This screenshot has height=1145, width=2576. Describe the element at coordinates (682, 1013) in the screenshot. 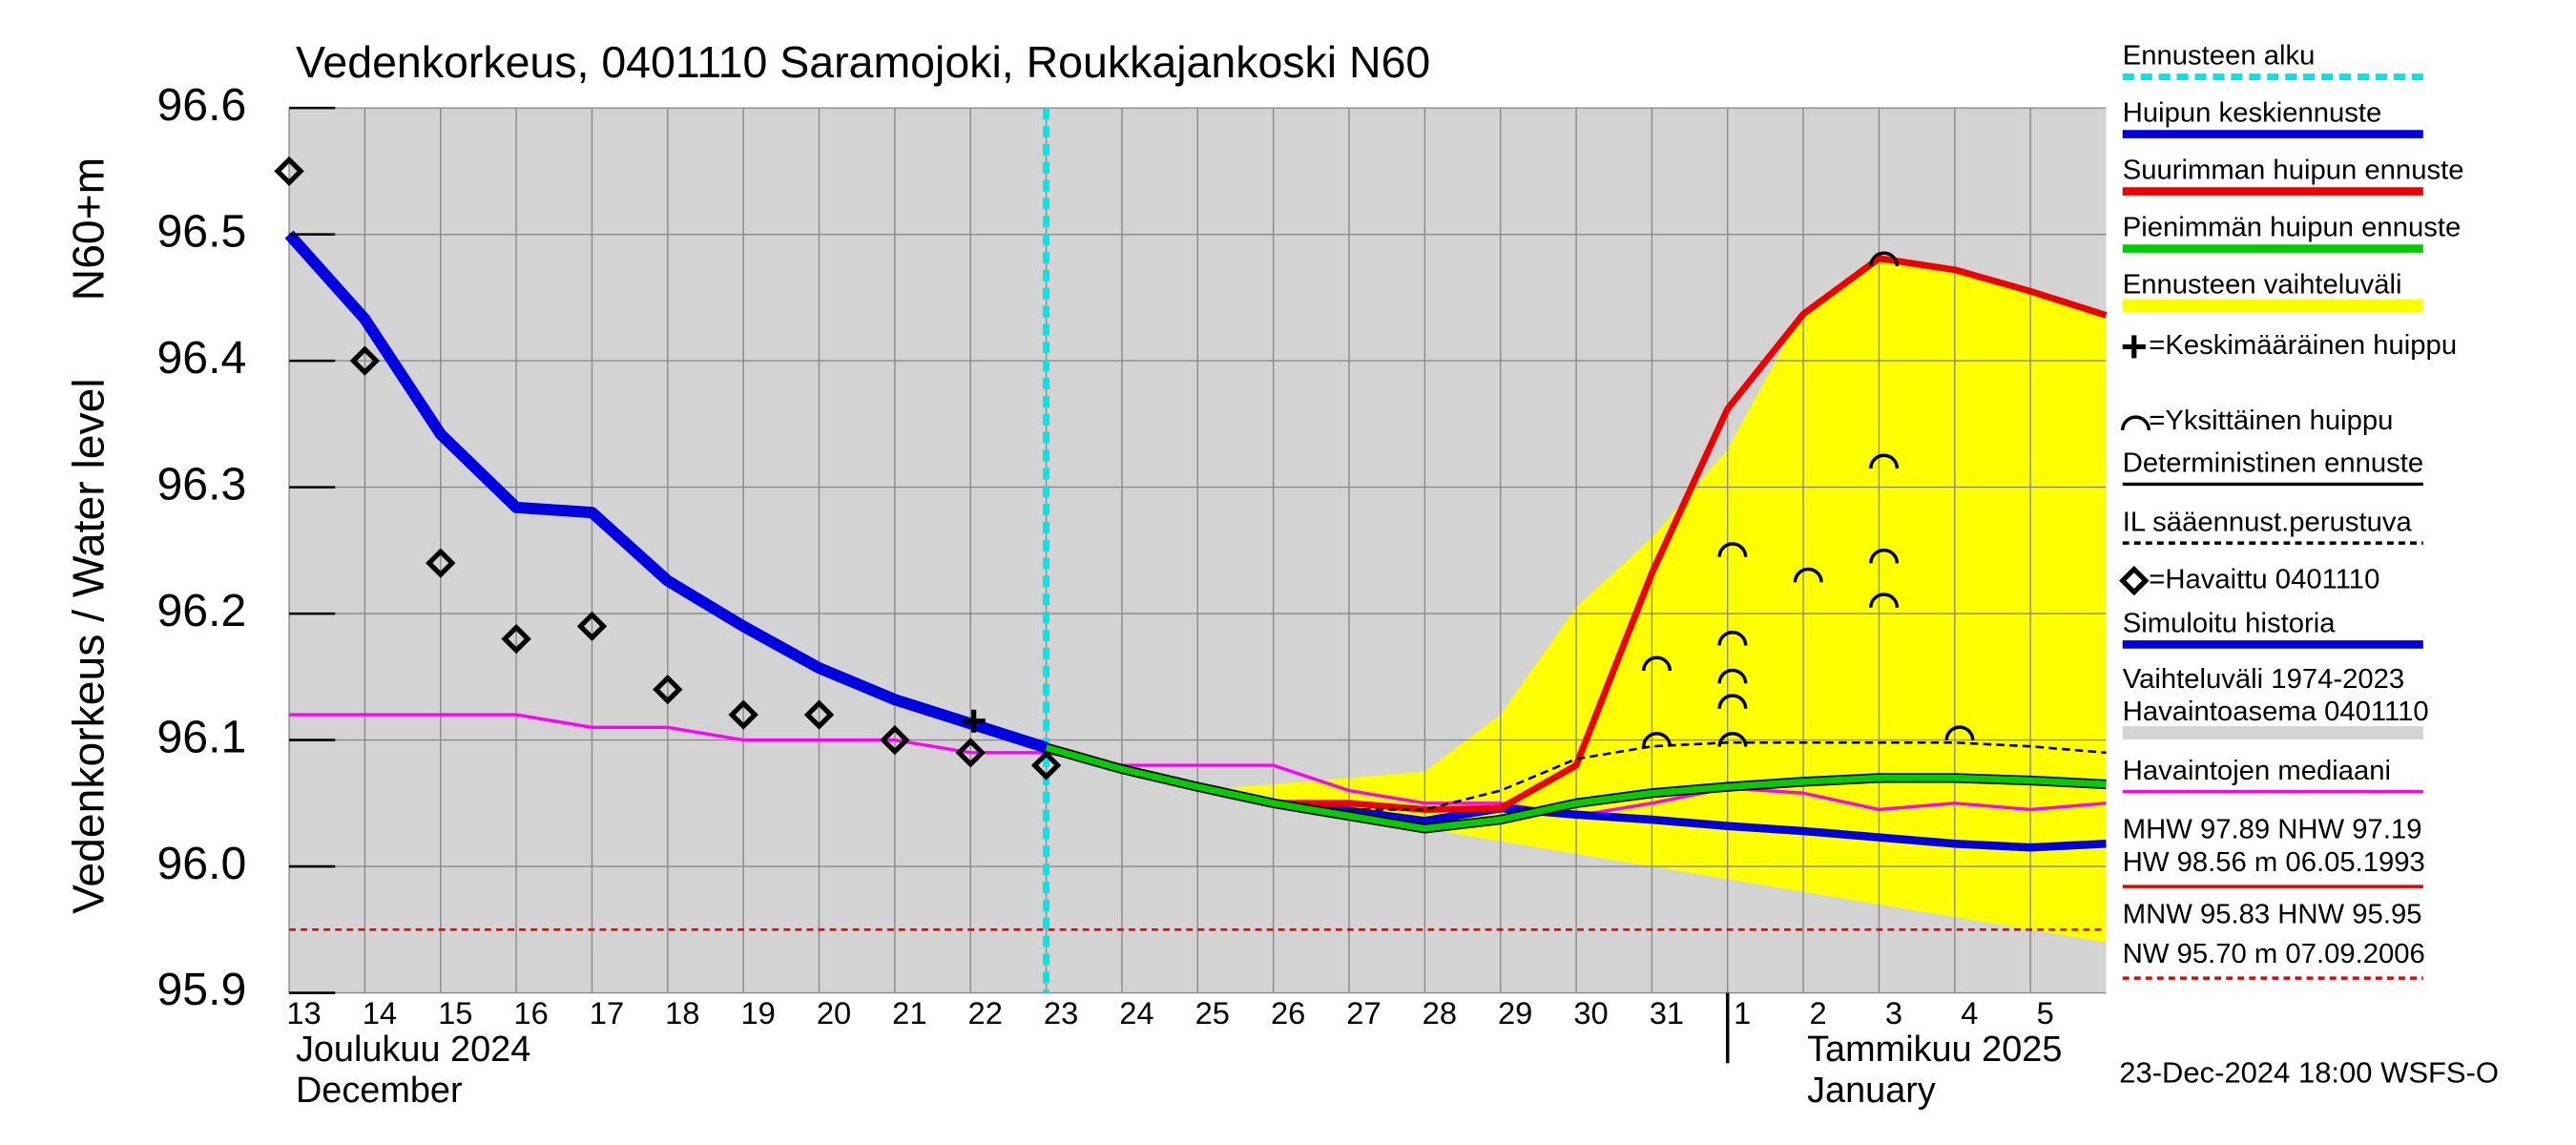

I see `x-tick-label: 18` at that location.